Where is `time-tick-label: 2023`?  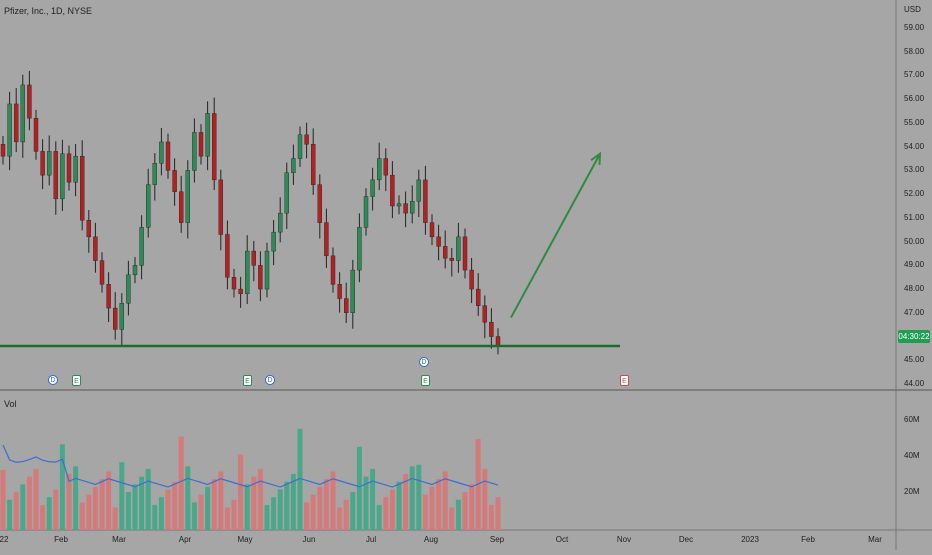
time-tick-label: 2023 is located at coordinates (750, 539).